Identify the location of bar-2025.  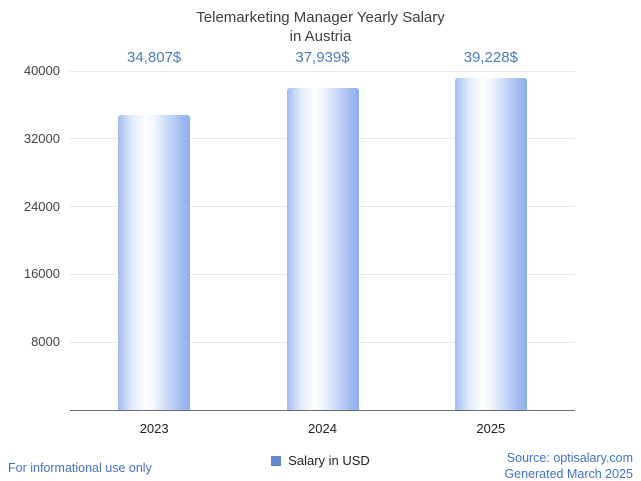
(490, 243).